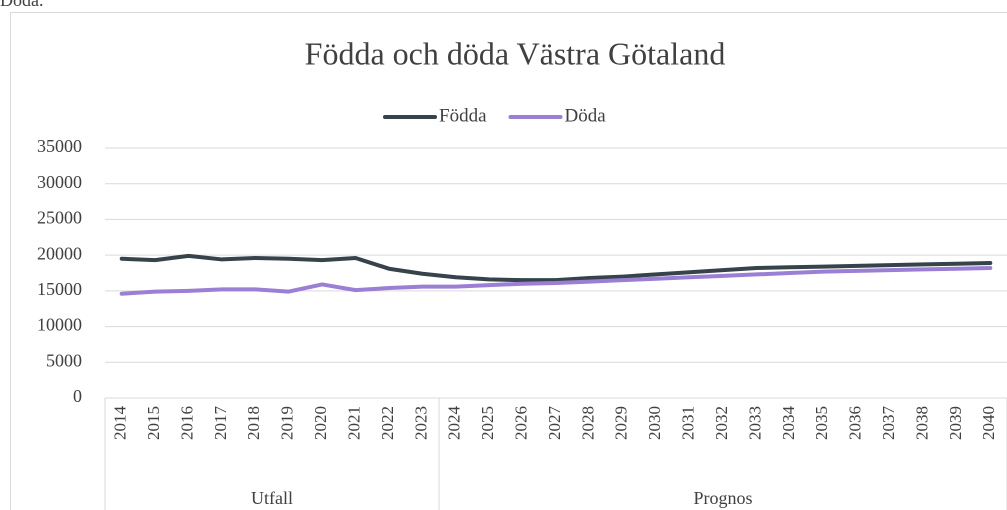  What do you see at coordinates (220, 423) in the screenshot?
I see `x-tick-label: 2017` at bounding box center [220, 423].